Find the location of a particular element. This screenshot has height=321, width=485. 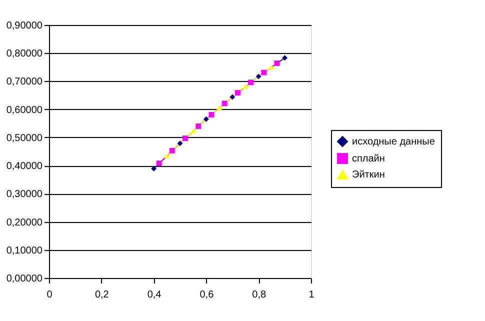

y-tick-label: 0,90000 is located at coordinates (24, 26).